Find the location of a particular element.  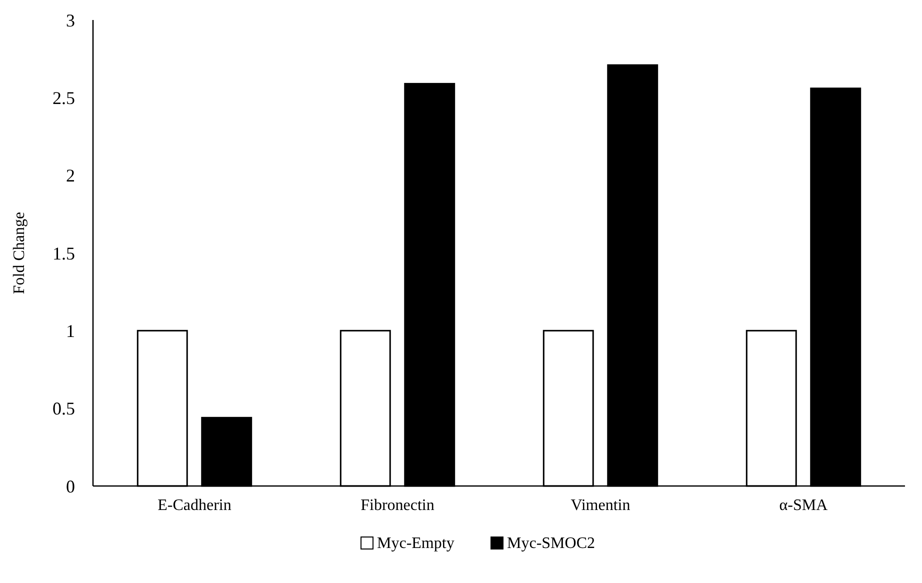

legend-label: Myc-SMOC2 is located at coordinates (551, 543).